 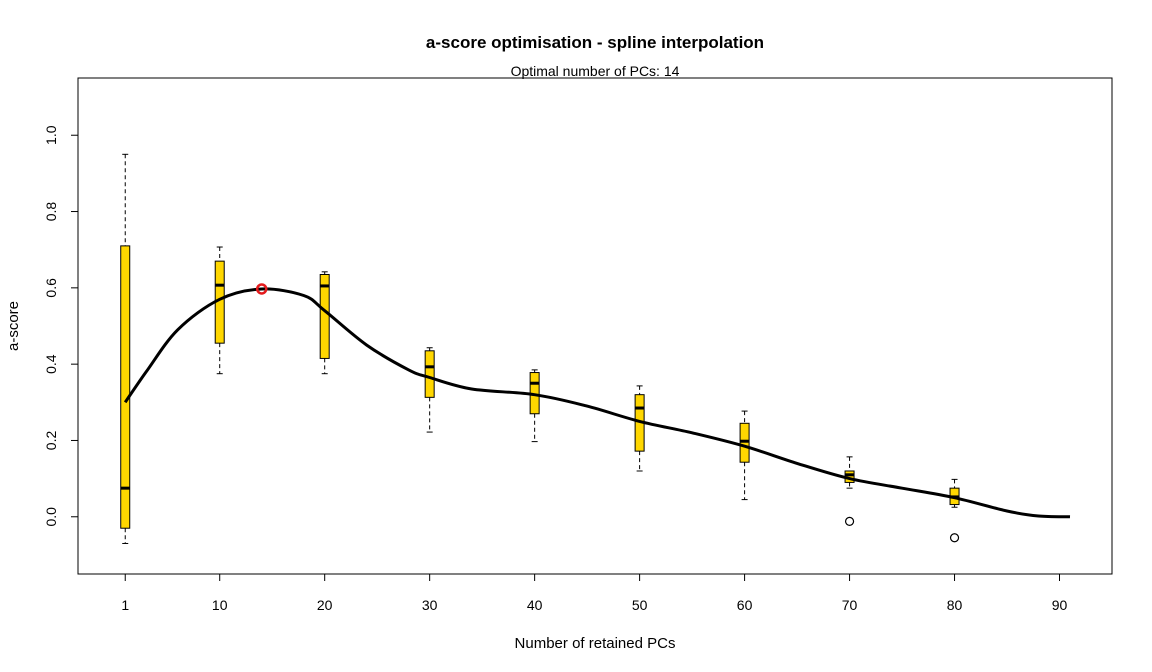 I want to click on x-tick-label: 50, so click(x=640, y=605).